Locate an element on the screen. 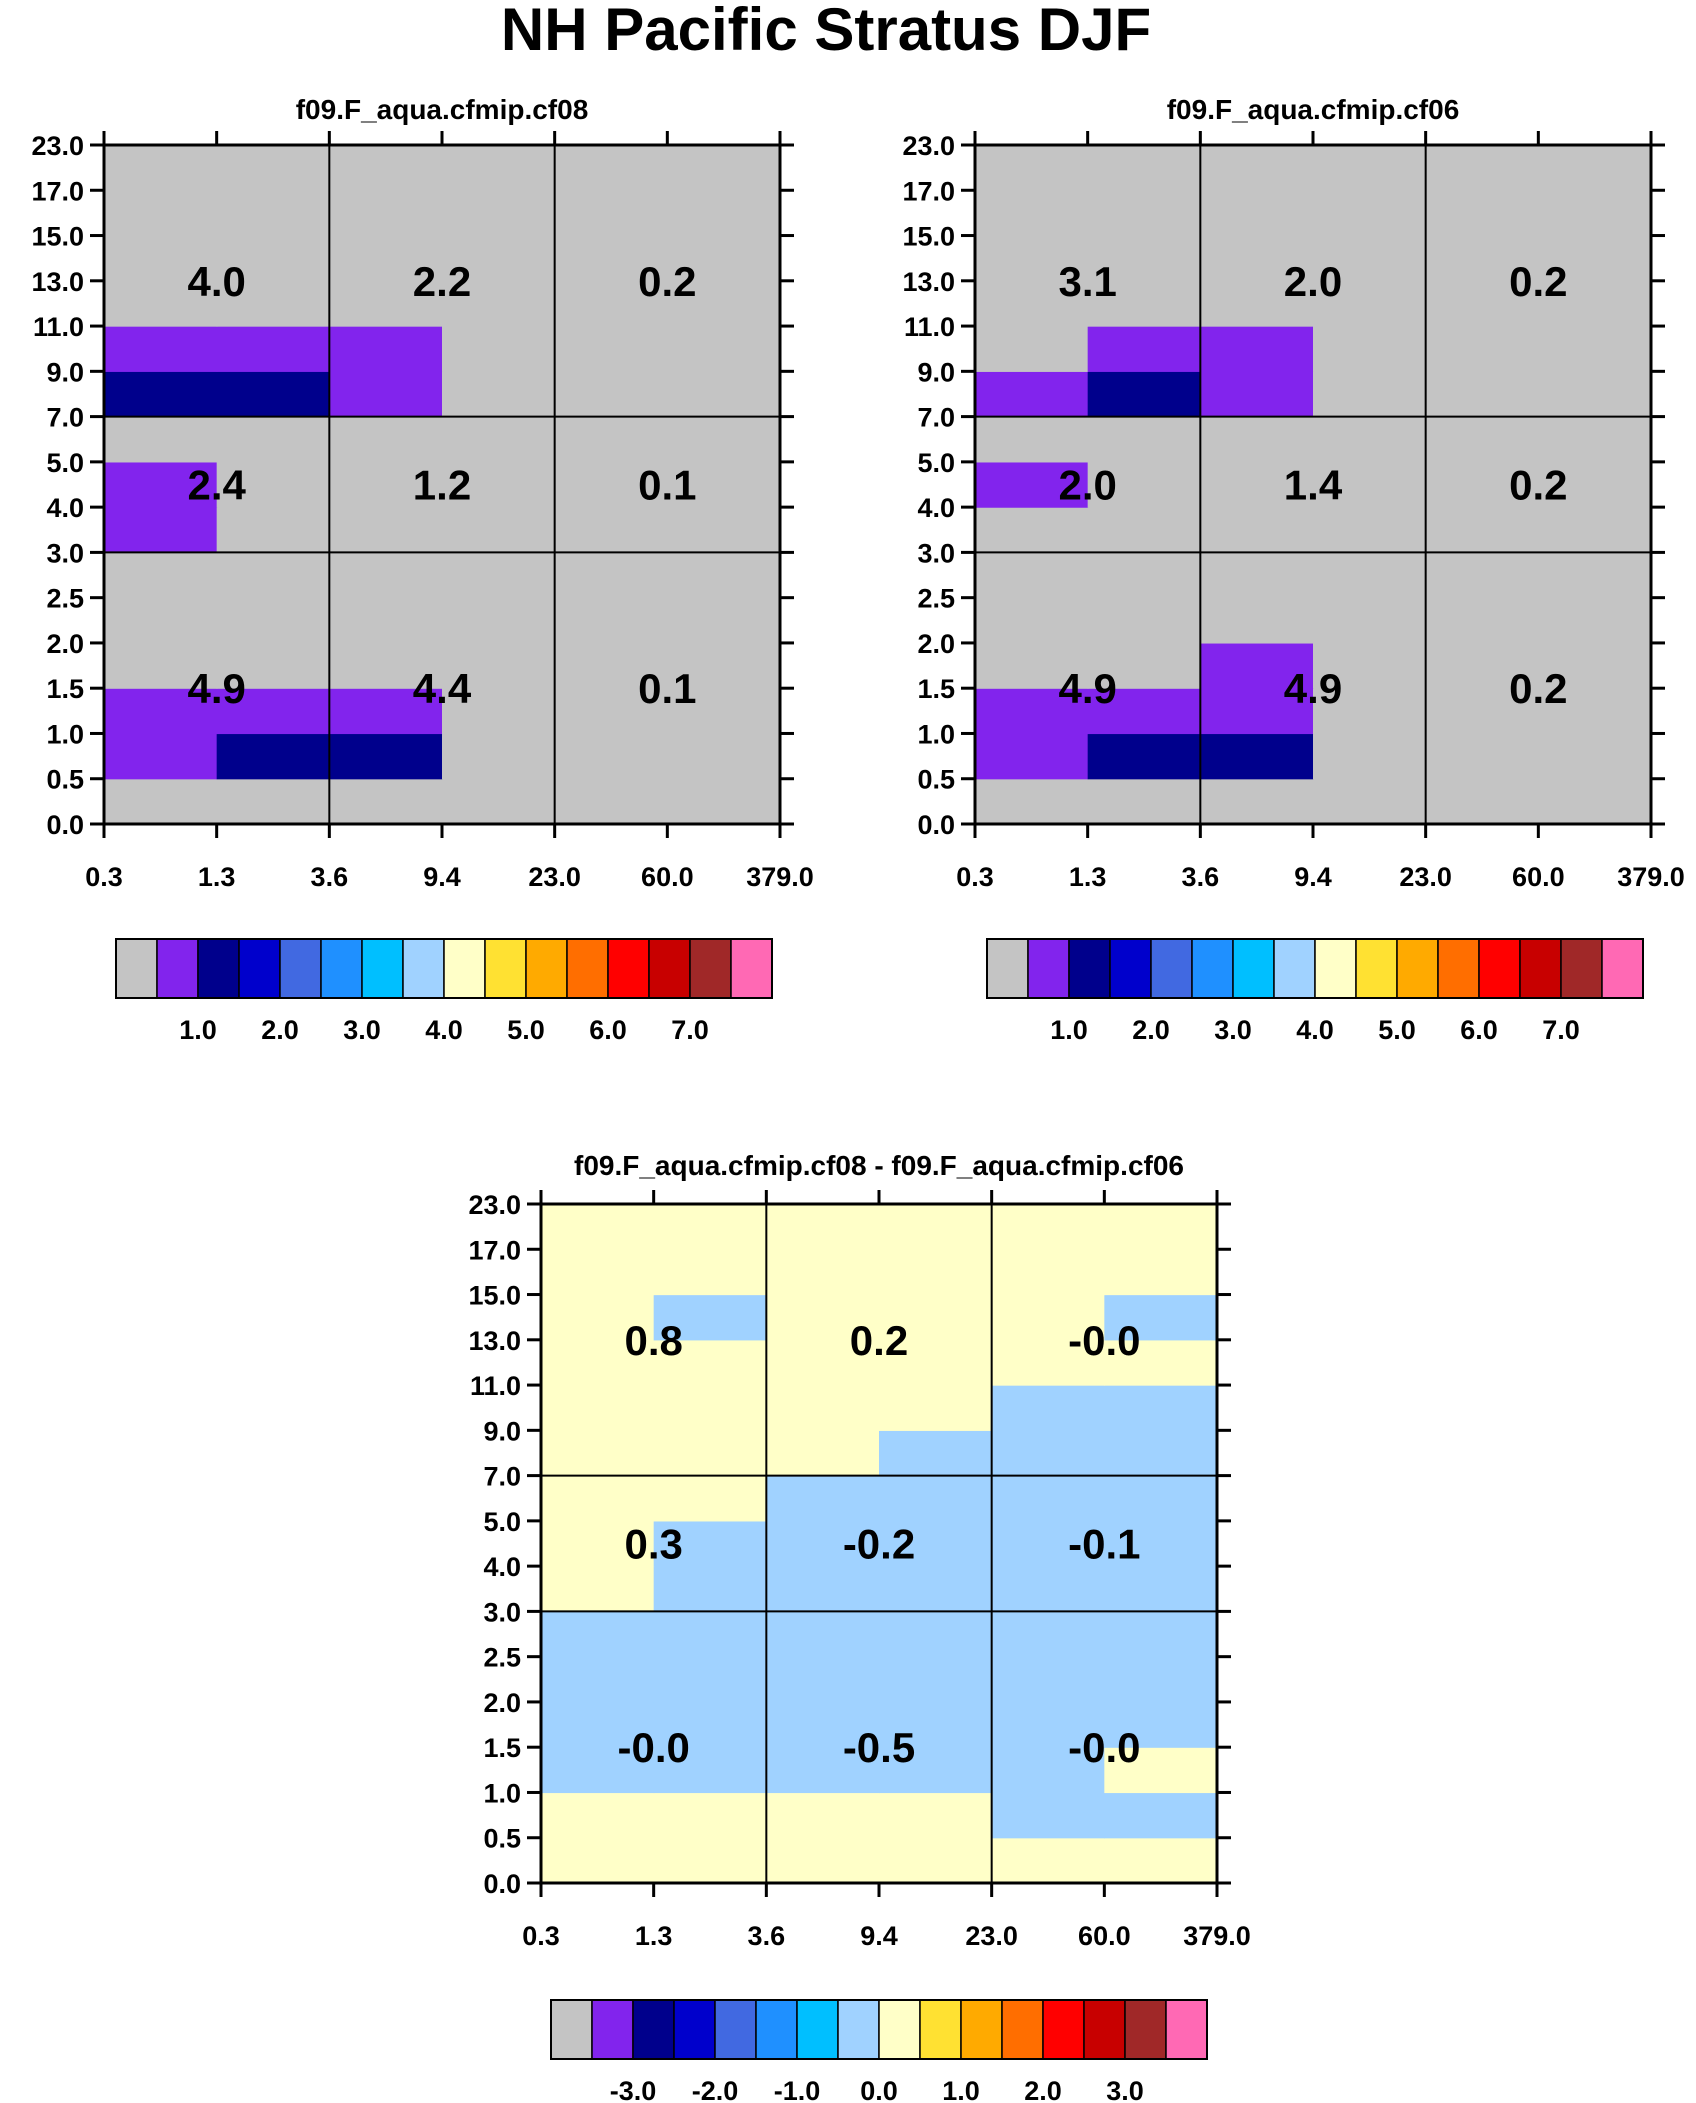  colorbar-frame is located at coordinates (1315, 968).